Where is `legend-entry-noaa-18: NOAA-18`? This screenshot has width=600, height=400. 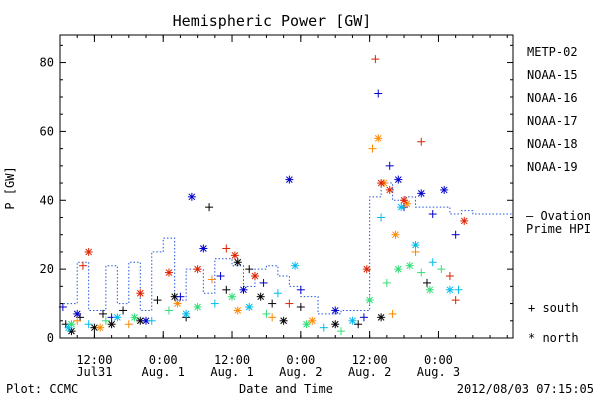 legend-entry-noaa-18: NOAA-18 is located at coordinates (552, 144).